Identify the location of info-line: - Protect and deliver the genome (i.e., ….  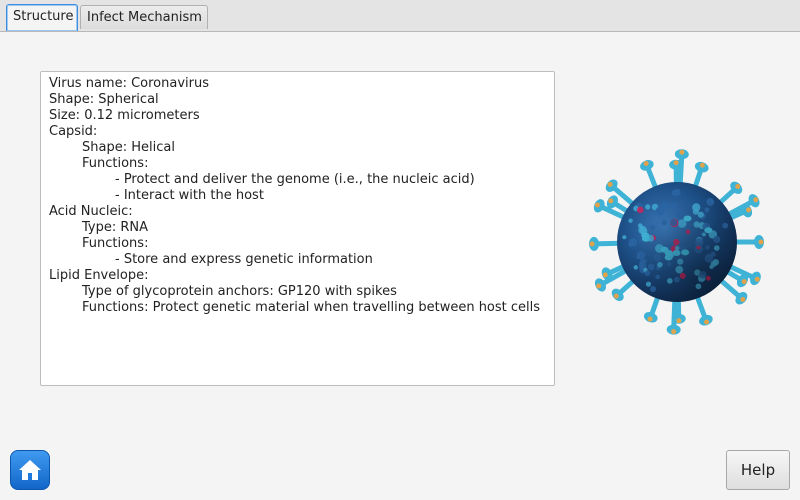
(295, 179).